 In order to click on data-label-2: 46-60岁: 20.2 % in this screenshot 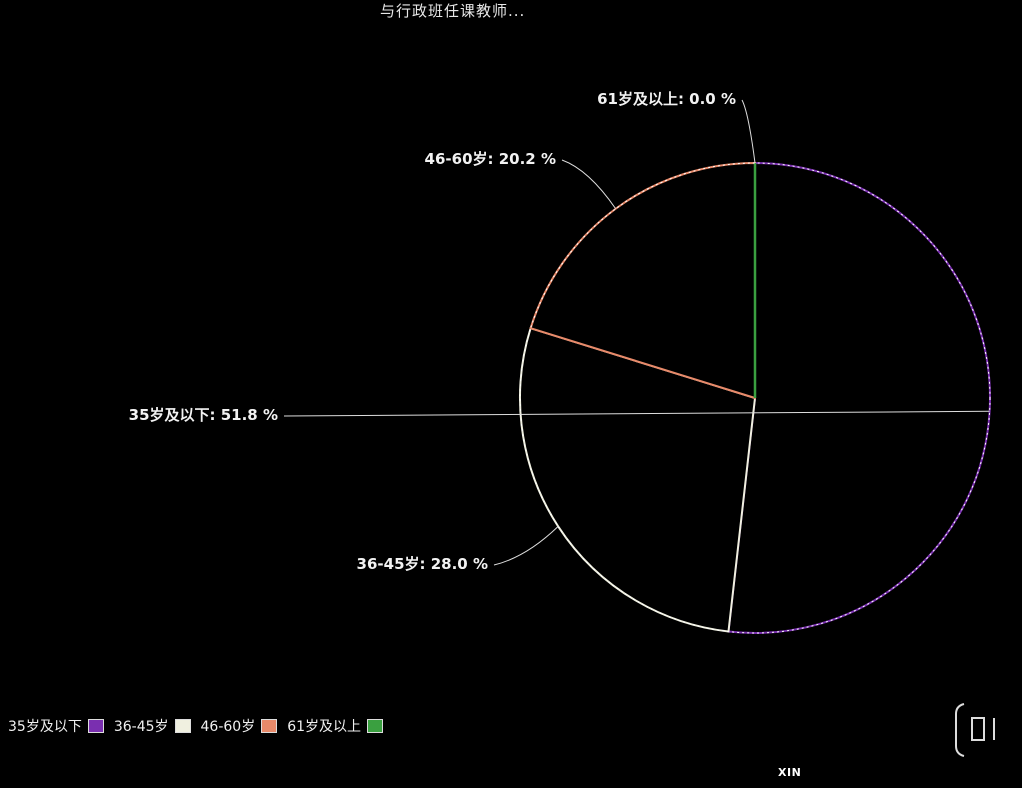, I will do `click(490, 159)`.